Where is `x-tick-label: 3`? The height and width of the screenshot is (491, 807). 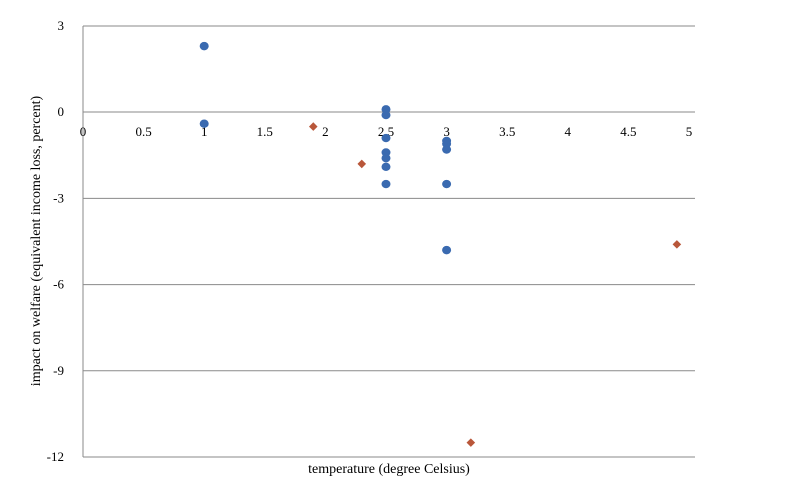
x-tick-label: 3 is located at coordinates (446, 131).